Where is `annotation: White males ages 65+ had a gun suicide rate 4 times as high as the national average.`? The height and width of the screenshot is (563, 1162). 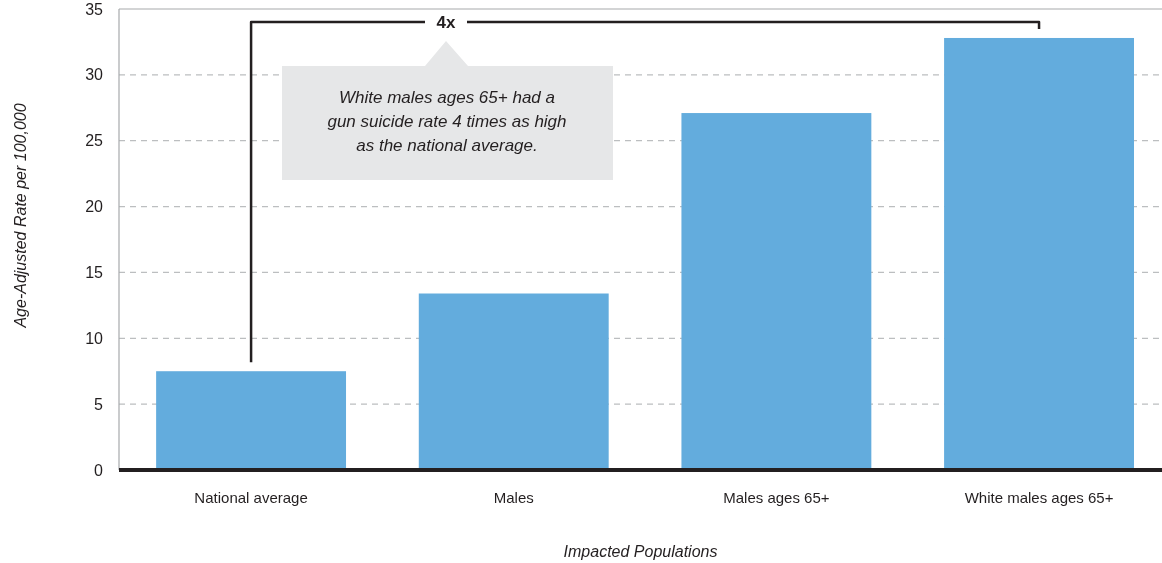
annotation: White males ages 65+ had a gun suicide rate 4 times as high as the national average. is located at coordinates (447, 121).